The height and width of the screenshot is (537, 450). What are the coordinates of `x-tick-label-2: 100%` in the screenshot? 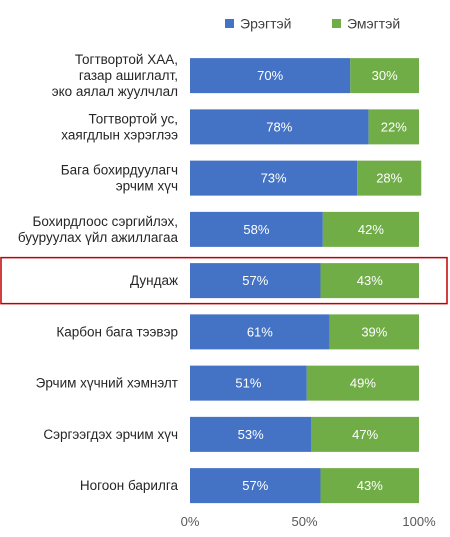 It's located at (419, 521).